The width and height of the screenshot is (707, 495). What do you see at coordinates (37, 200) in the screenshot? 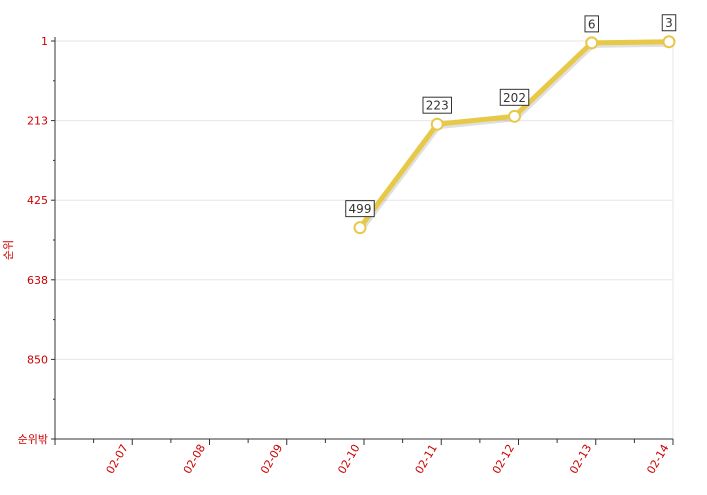
I see `y-tick-label: 425` at bounding box center [37, 200].